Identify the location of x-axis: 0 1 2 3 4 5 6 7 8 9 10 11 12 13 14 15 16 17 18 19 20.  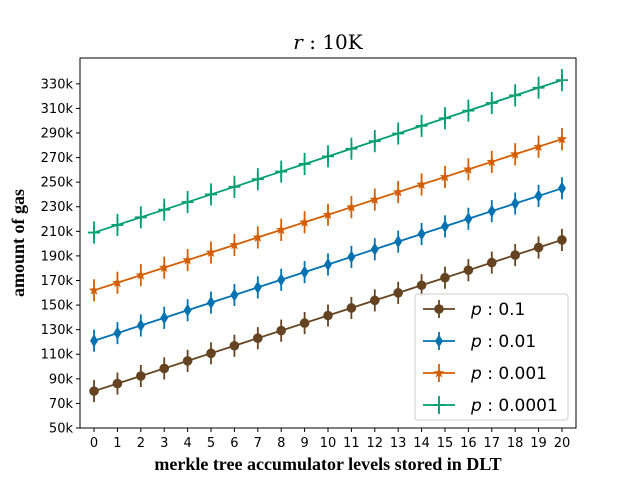
(330, 439).